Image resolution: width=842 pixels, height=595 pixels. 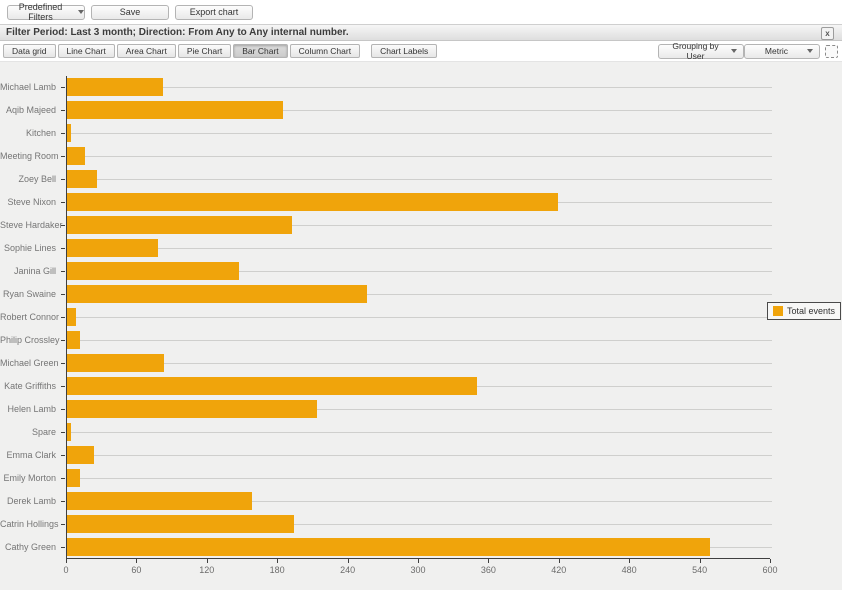 I want to click on bar-steve-hardaker, so click(x=179, y=225).